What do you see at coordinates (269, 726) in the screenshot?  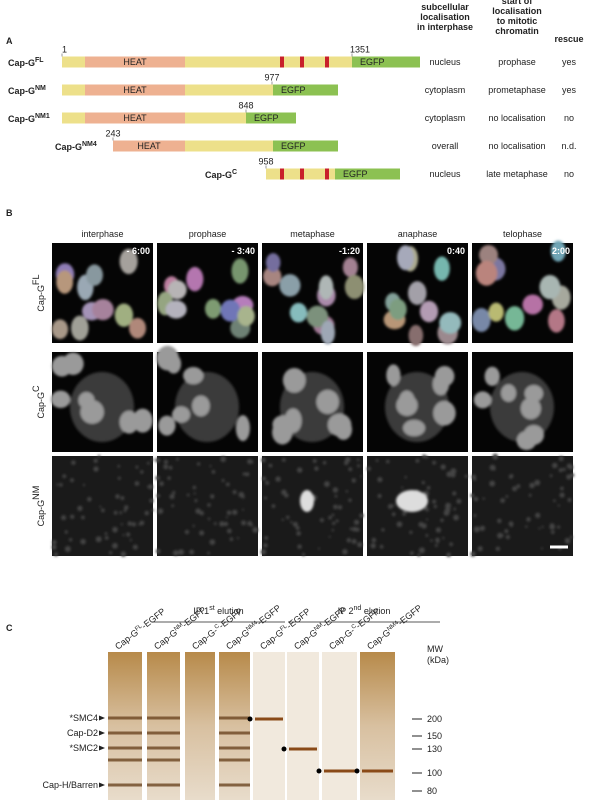 I see `gel-lane` at bounding box center [269, 726].